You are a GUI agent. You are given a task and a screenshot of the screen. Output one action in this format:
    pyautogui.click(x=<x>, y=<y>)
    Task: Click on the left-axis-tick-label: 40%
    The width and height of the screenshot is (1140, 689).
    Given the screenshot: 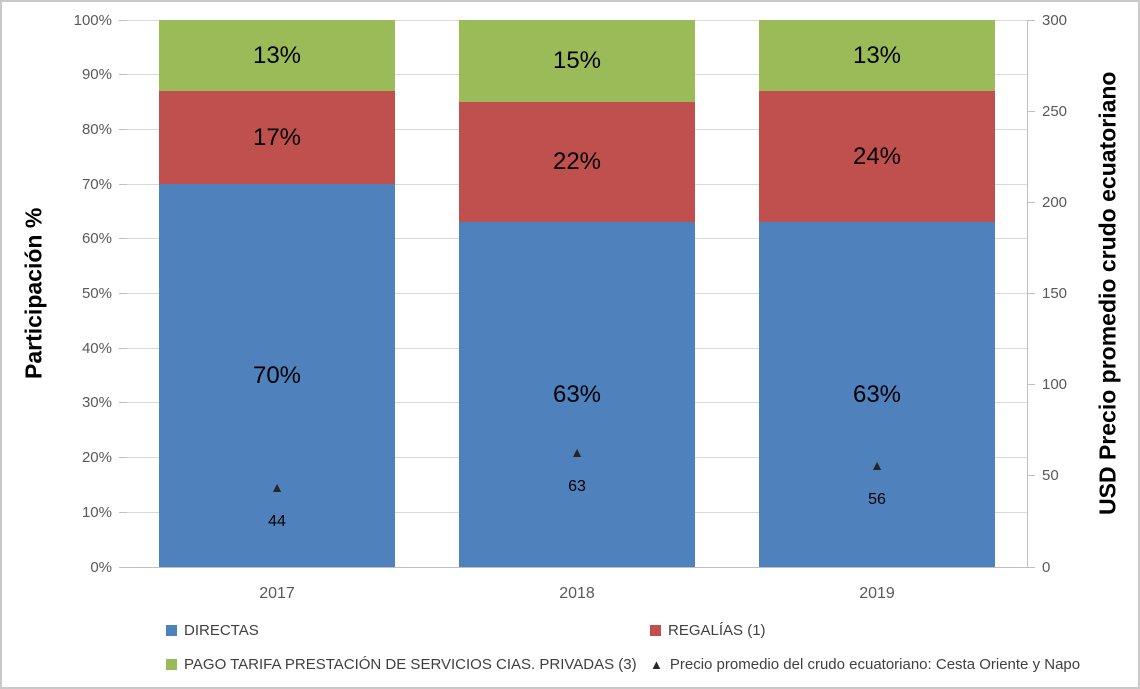 What is the action you would take?
    pyautogui.click(x=96, y=348)
    